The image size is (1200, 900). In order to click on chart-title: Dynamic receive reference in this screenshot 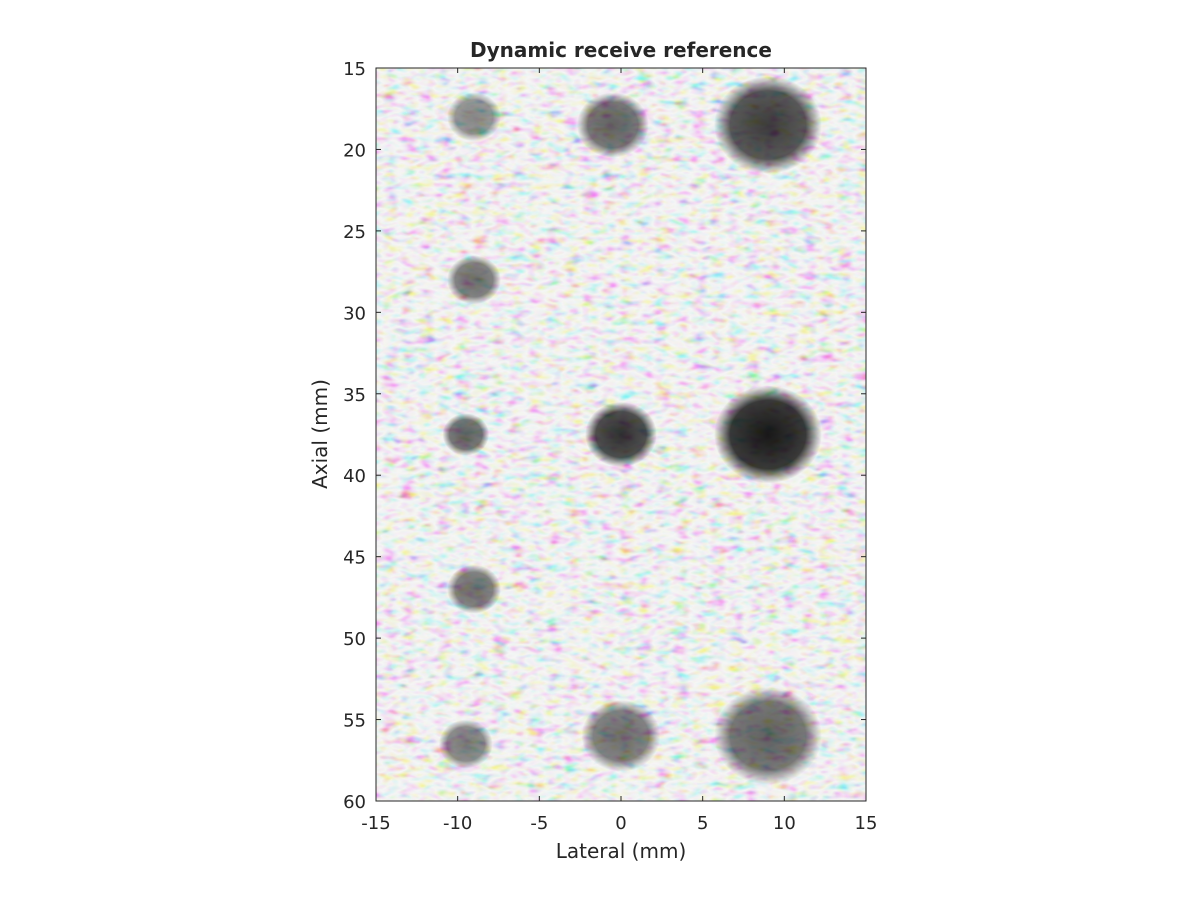, I will do `click(621, 50)`.